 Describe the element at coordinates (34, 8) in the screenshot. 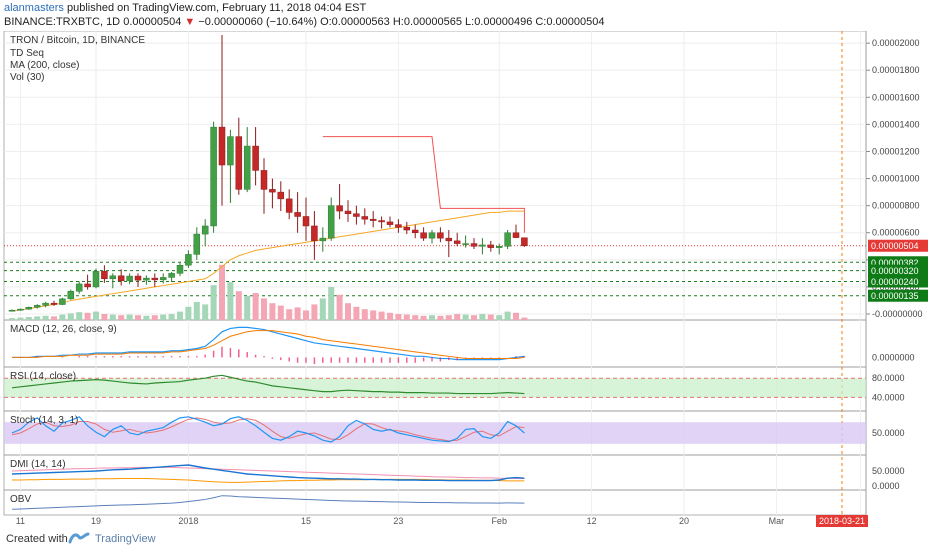

I see `author-link: alanmasters` at that location.